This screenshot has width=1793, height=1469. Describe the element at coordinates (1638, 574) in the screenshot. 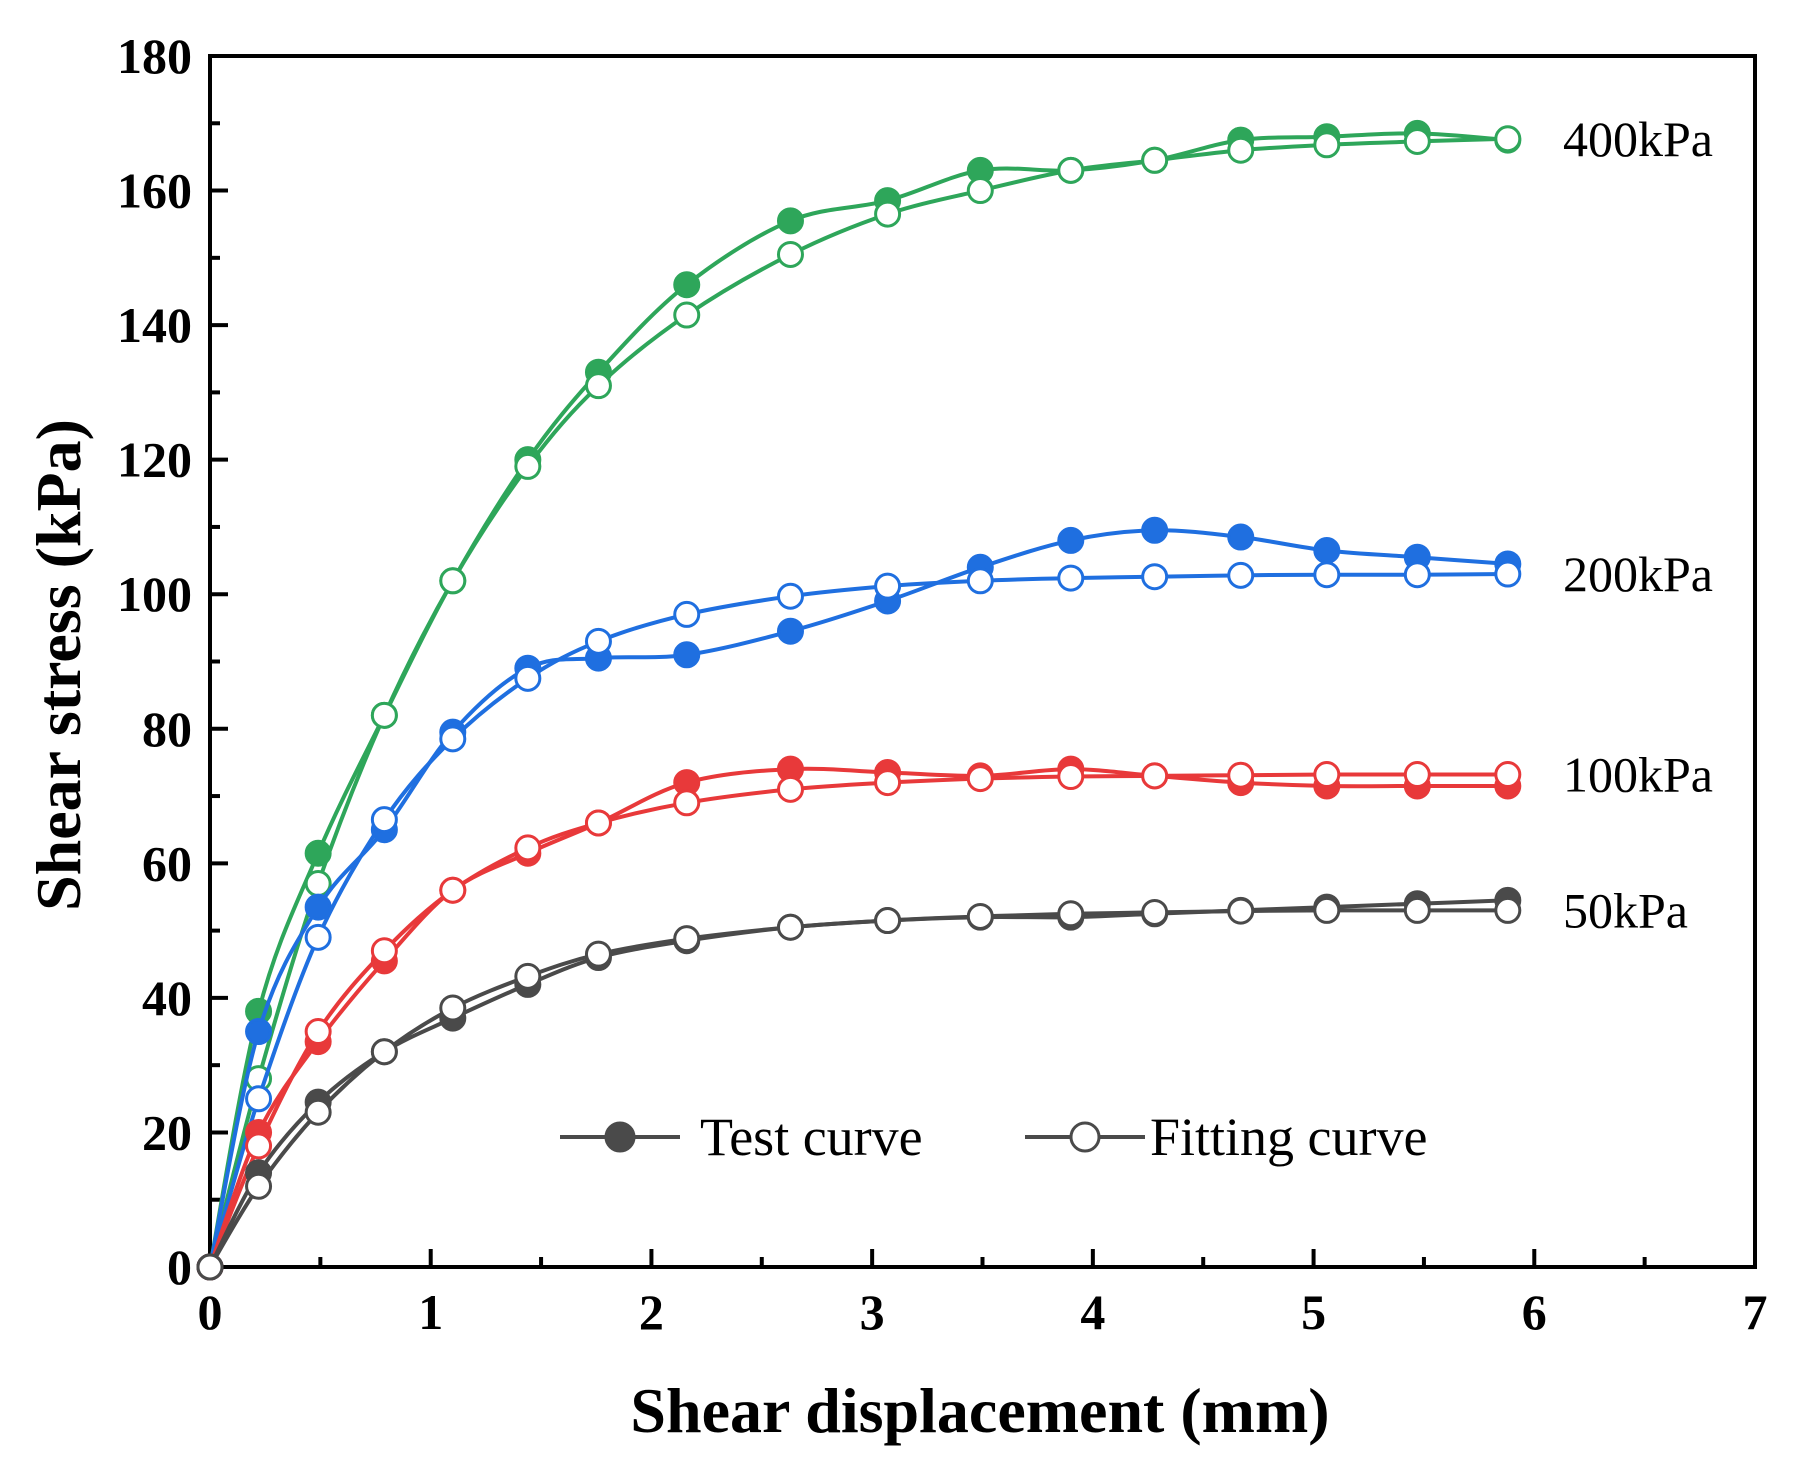

I see `series-label-200kpa: 200kPa` at that location.